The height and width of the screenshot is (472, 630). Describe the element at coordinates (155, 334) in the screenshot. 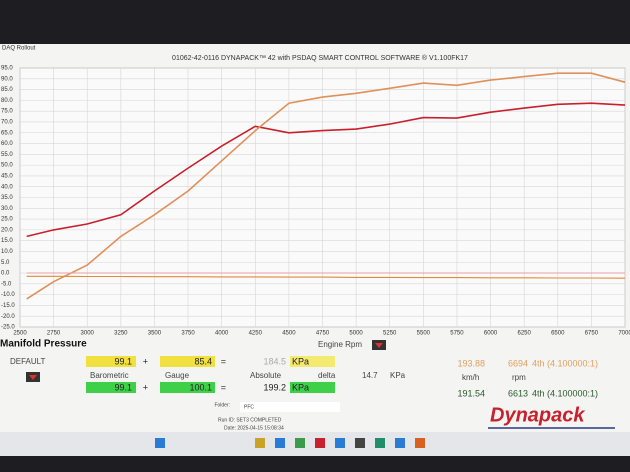

I see `x-tick-label: 3500` at that location.